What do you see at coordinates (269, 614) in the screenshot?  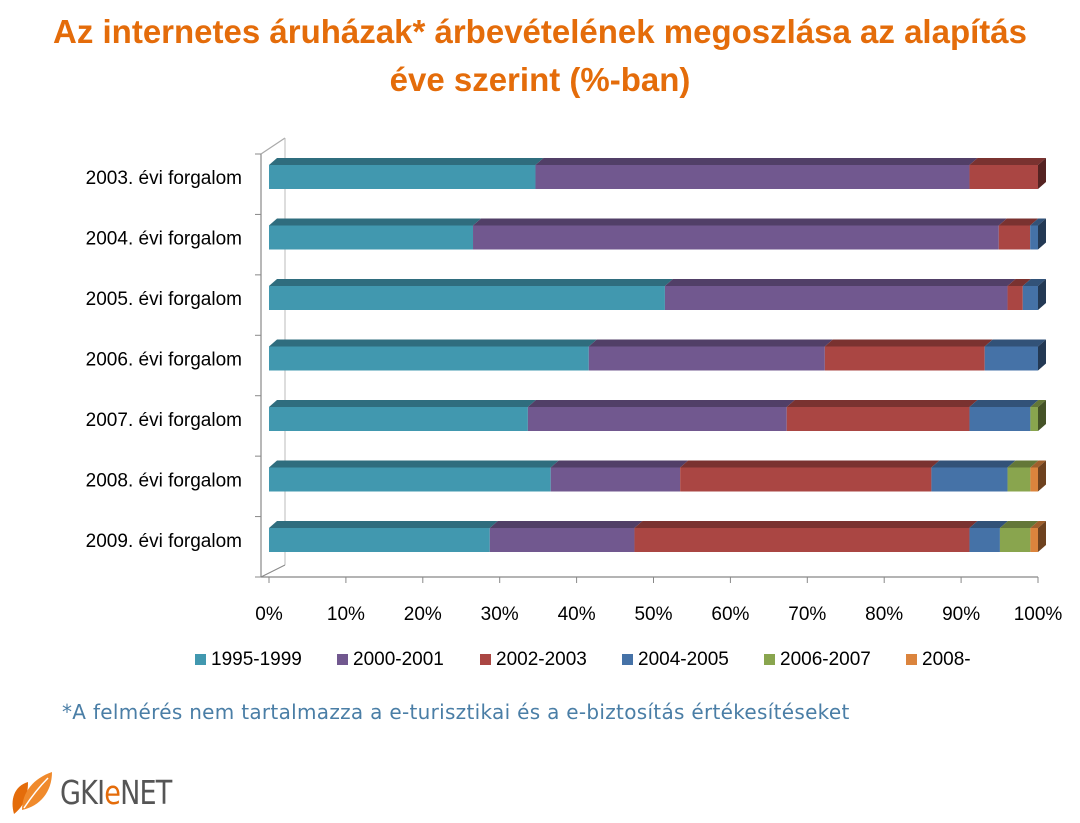 I see `x-tick-label: 0%` at bounding box center [269, 614].